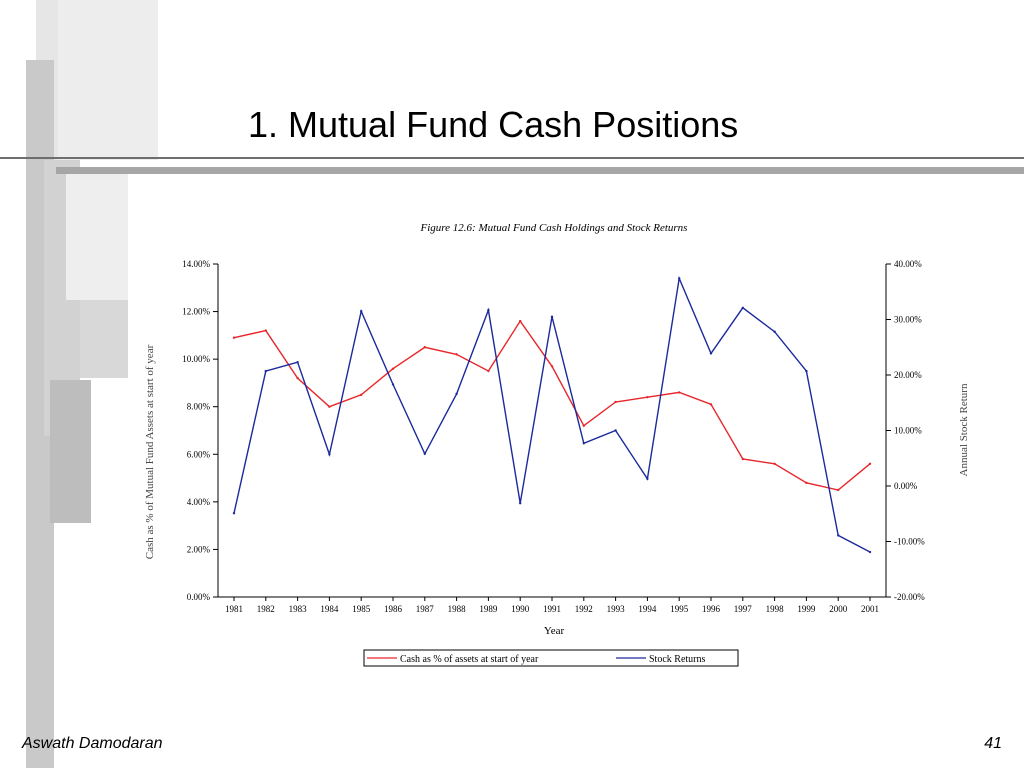  I want to click on x-tick-label: 1997, so click(743, 609).